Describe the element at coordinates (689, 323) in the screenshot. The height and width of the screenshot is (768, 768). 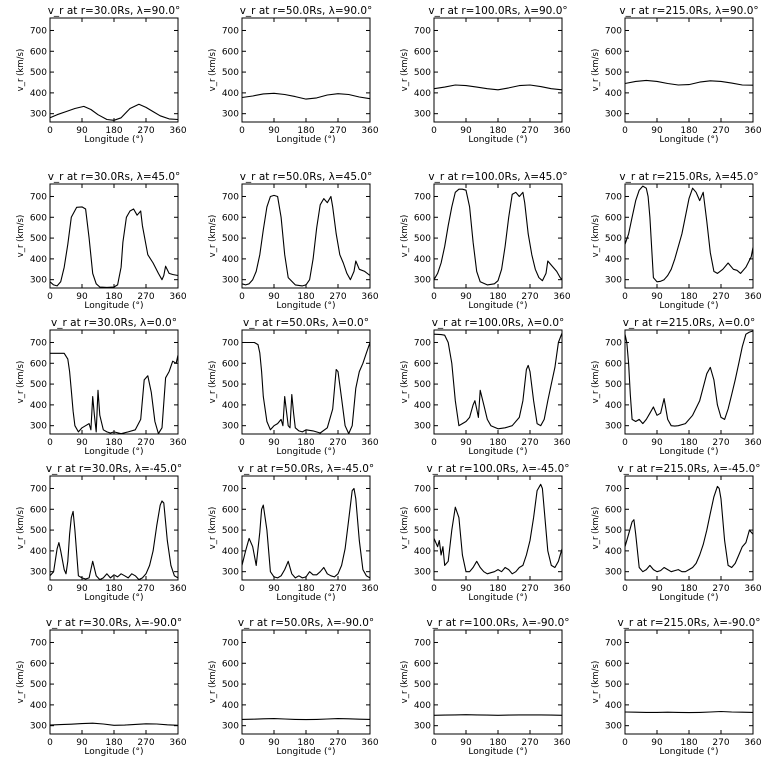
I see `panel-title: v_r at r=215.0Rs, λ=0.0°` at that location.